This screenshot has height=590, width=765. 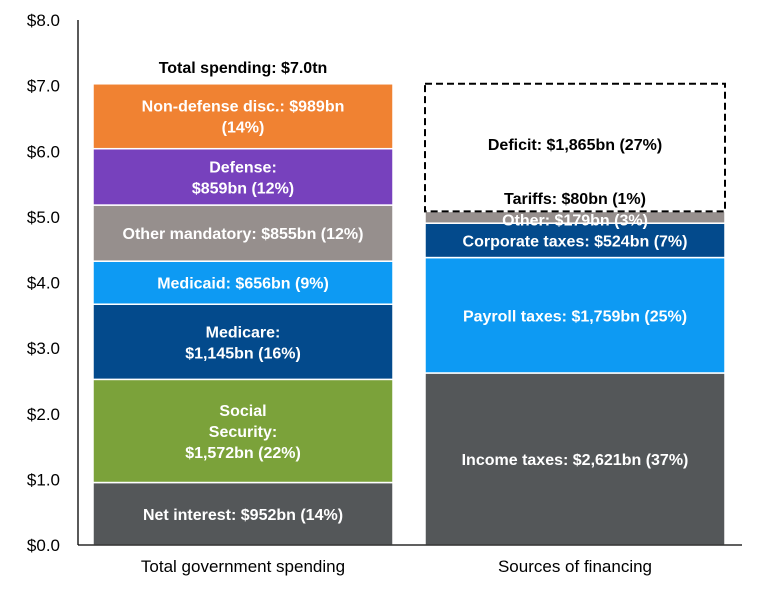 What do you see at coordinates (575, 566) in the screenshot?
I see `x-category-label: Sources of financing` at bounding box center [575, 566].